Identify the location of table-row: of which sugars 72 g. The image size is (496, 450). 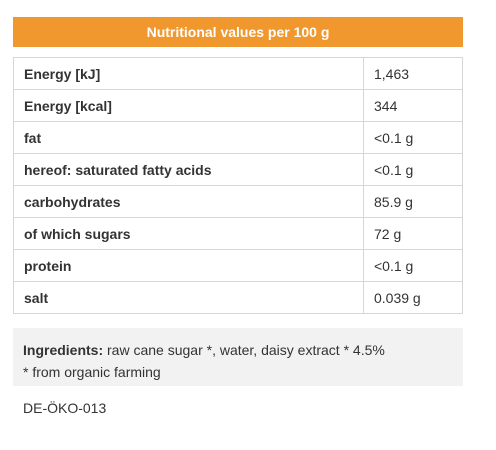
(238, 233).